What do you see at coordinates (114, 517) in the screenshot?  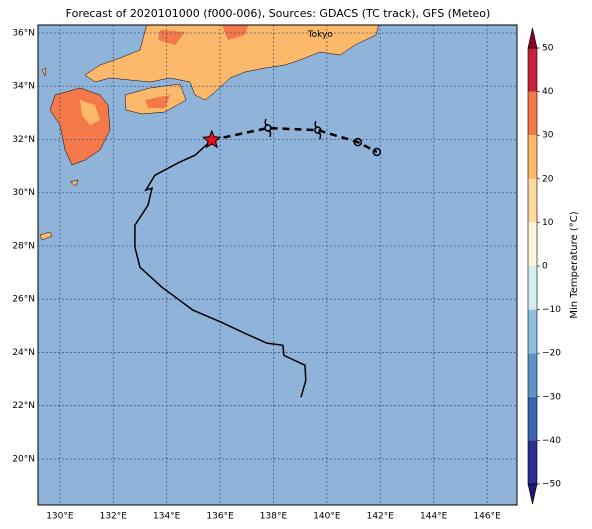 I see `x-tick-label: 132°E` at bounding box center [114, 517].